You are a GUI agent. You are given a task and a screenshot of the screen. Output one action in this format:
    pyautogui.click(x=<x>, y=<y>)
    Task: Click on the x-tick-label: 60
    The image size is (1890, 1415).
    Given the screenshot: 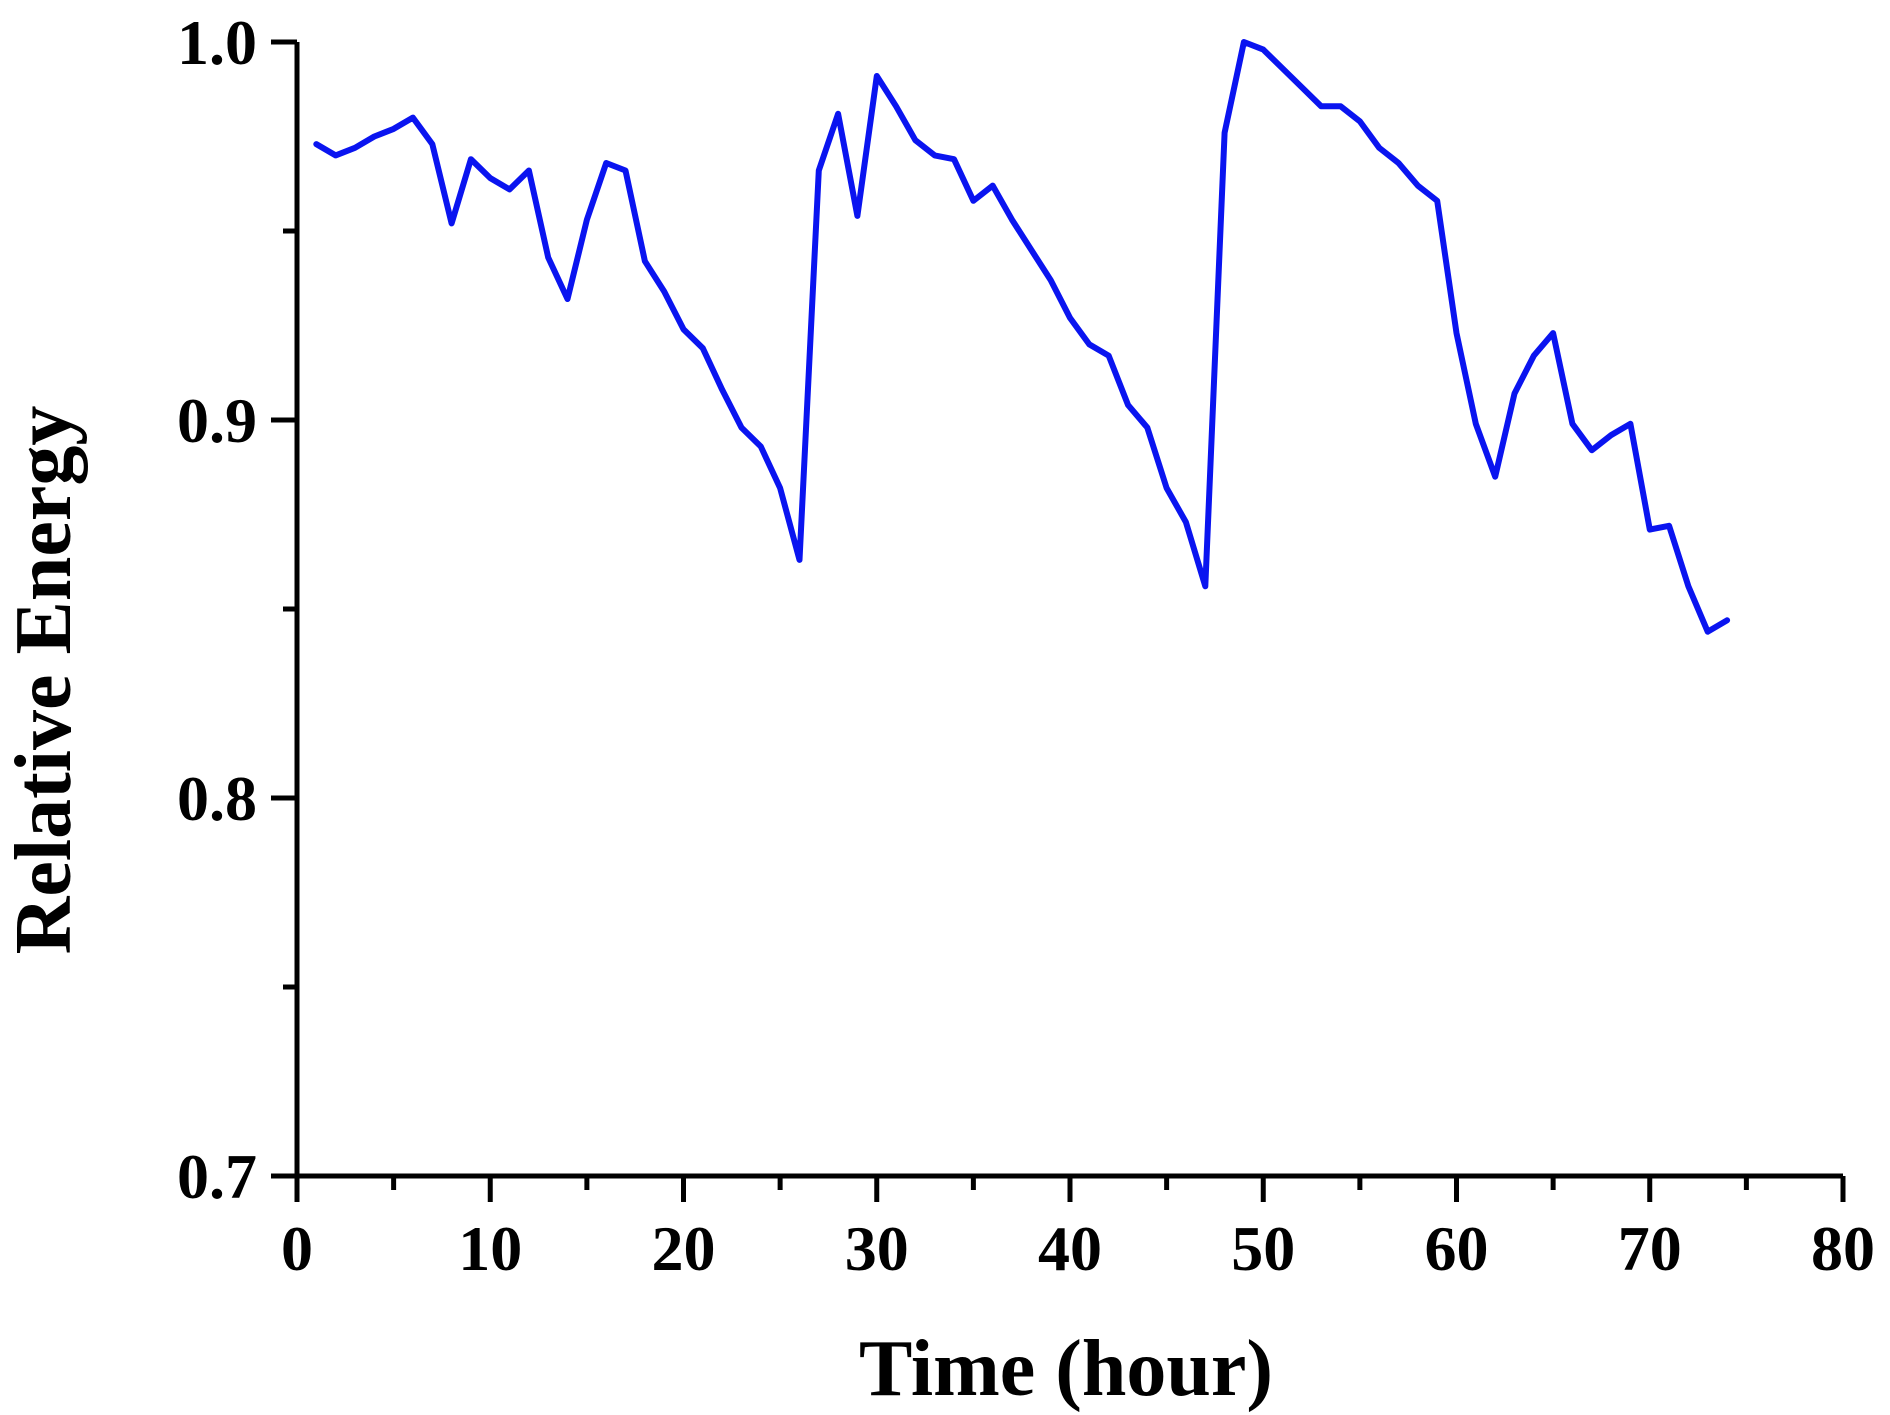 What is the action you would take?
    pyautogui.click(x=1457, y=1248)
    